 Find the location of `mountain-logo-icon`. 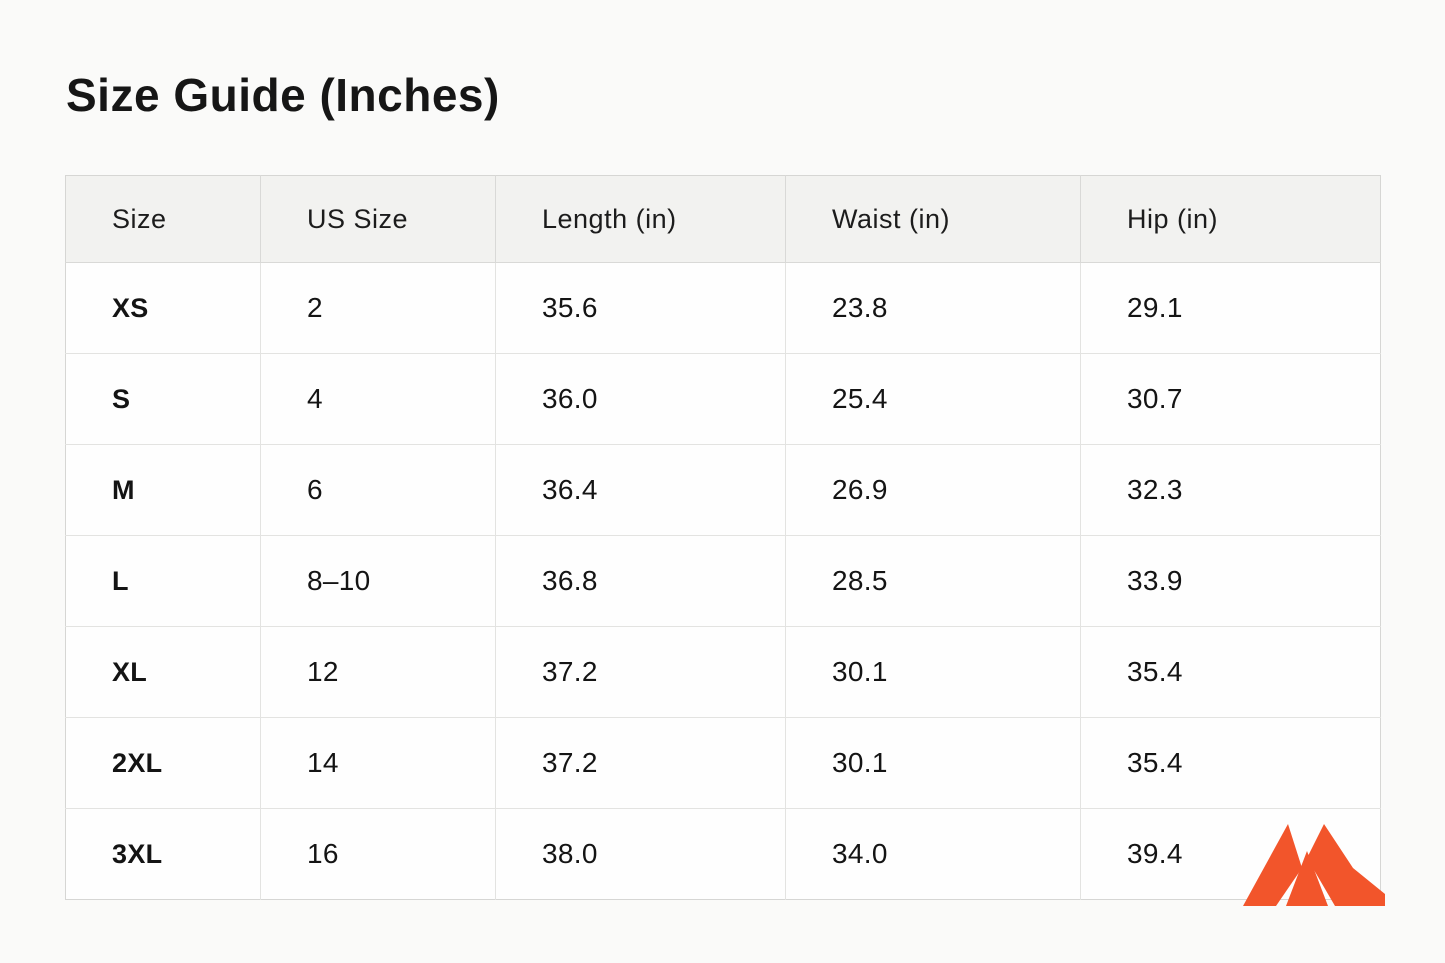

mountain-logo-icon is located at coordinates (1314, 865).